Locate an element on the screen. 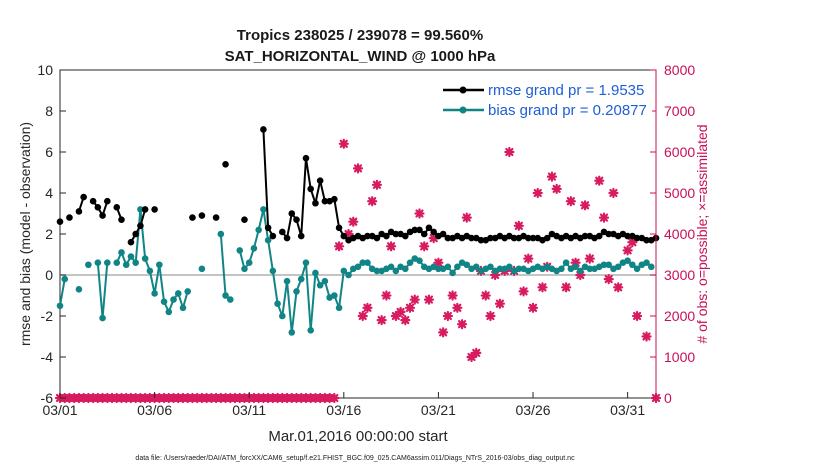  chart-title-line1: Tropics 238025 / 239078 = 99.560% is located at coordinates (360, 35).